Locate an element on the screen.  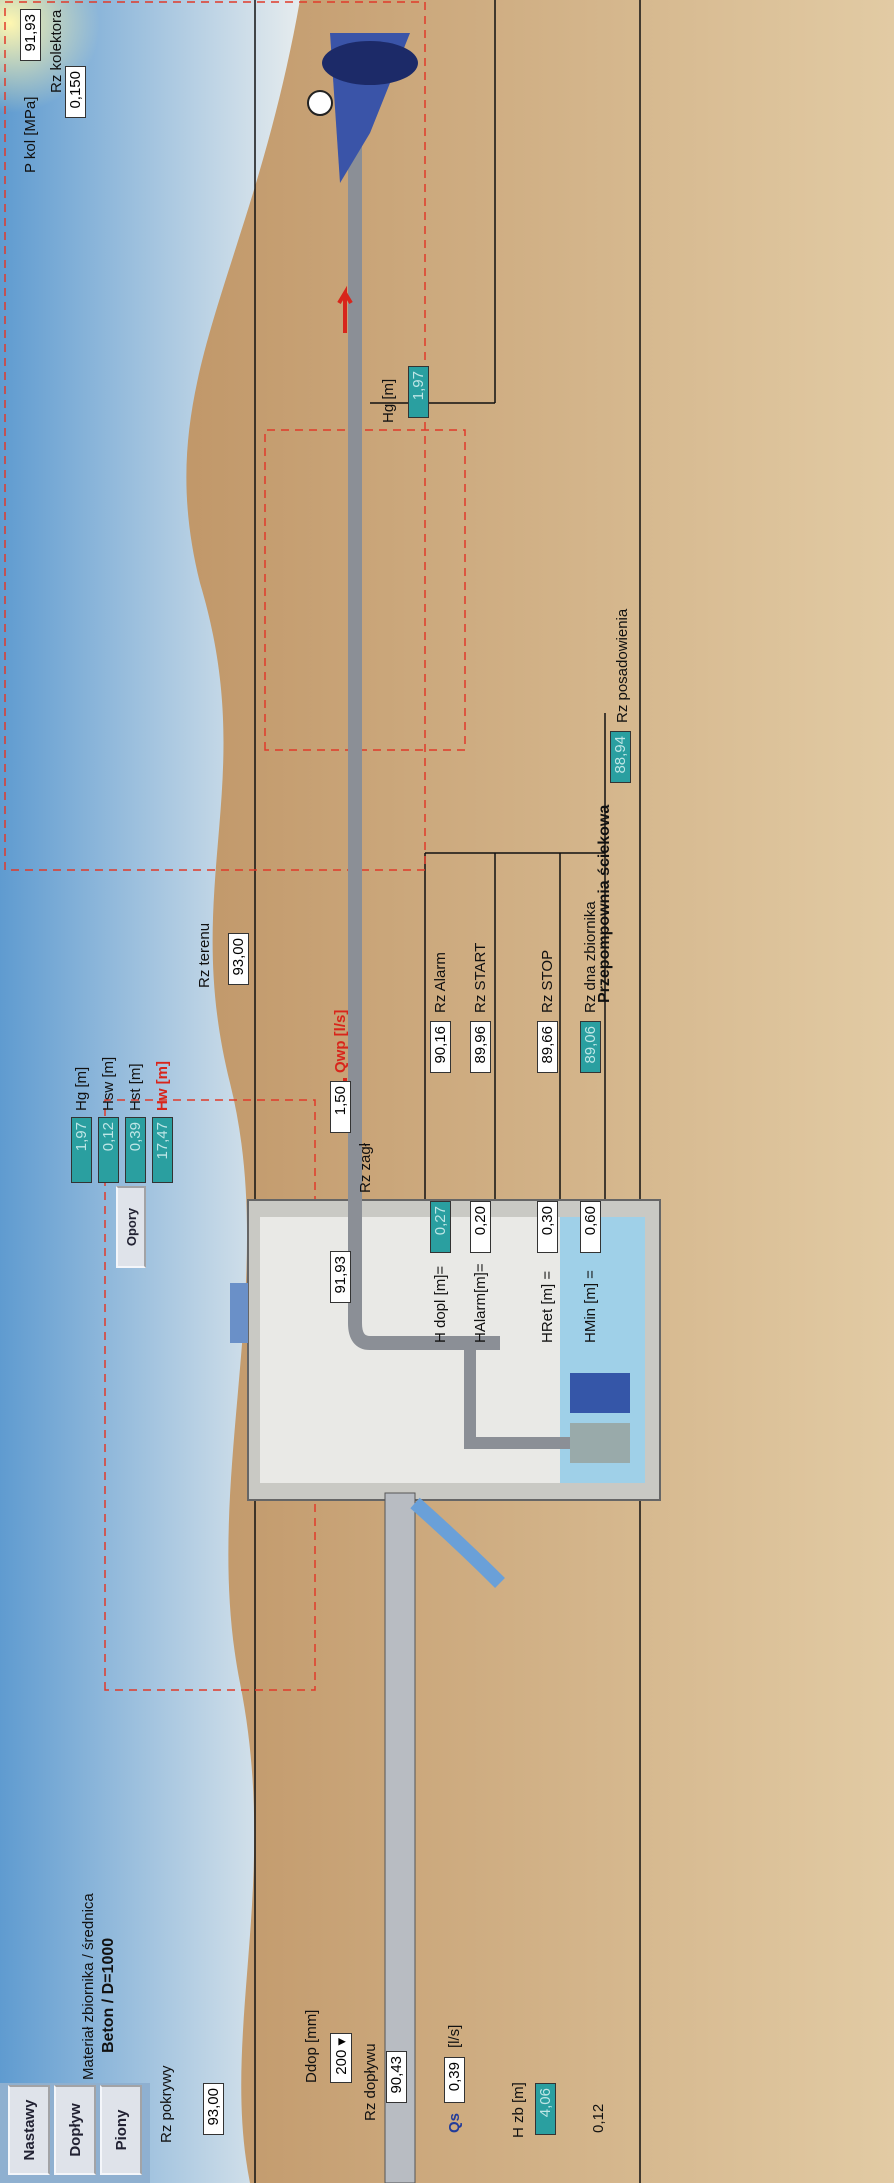
select: 200 ▾ is located at coordinates (341, 2058).